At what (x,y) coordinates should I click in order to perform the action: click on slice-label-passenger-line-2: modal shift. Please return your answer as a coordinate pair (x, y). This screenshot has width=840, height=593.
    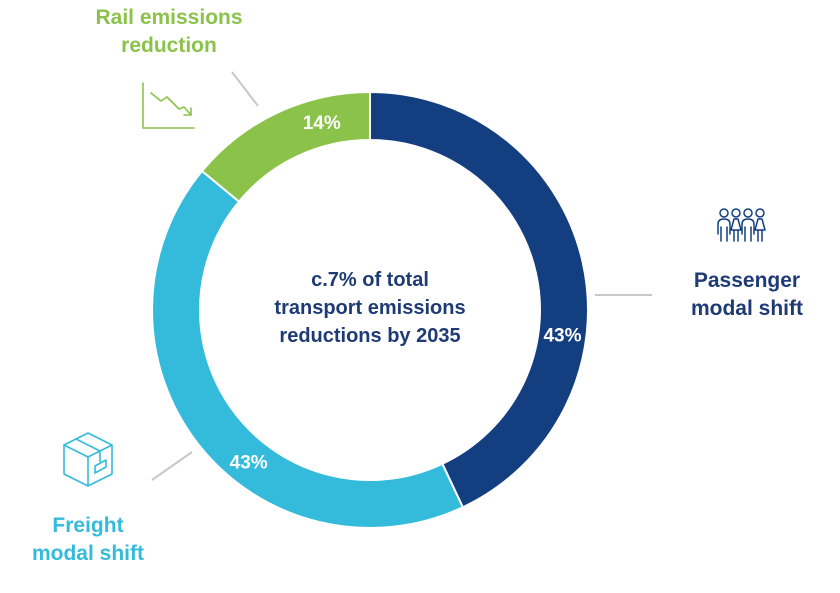
    Looking at the image, I should click on (746, 308).